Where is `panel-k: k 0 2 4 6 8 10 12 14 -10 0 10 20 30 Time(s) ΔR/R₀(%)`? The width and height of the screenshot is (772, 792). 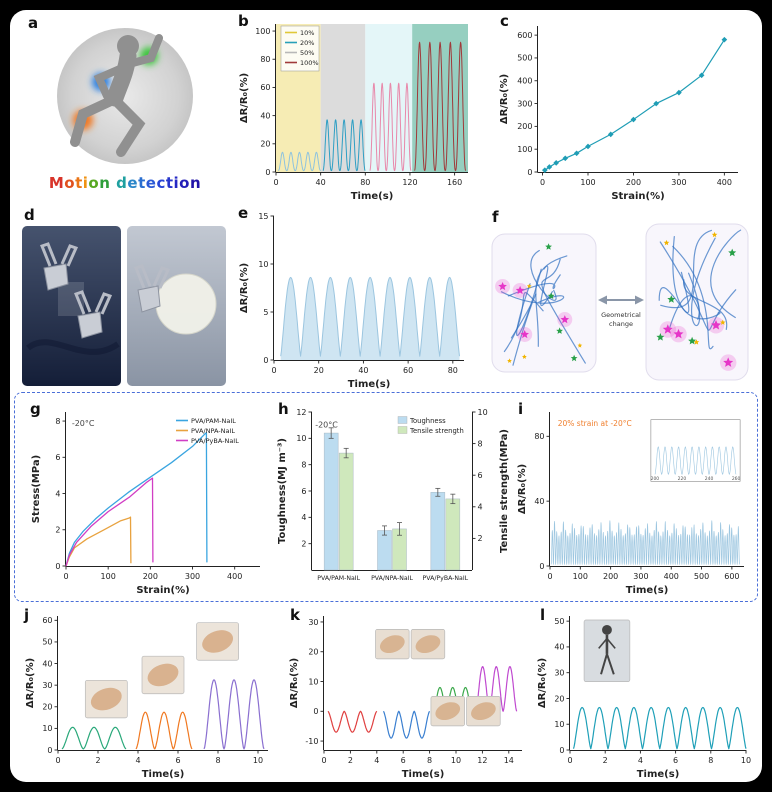
panel-k: k 0 2 4 6 8 10 12 14 -10 0 10 20 30 Time(s) ΔR/R₀(%) is located at coordinates (406, 692).